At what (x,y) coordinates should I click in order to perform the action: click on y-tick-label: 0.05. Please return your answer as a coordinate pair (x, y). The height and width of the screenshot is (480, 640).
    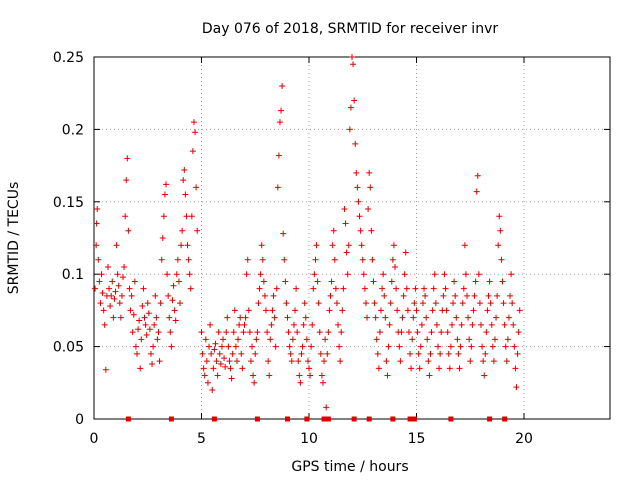
    Looking at the image, I should click on (68, 348).